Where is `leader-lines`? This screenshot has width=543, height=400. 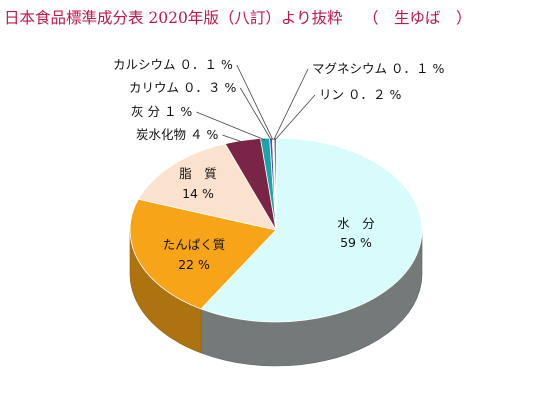 leader-lines is located at coordinates (256, 103).